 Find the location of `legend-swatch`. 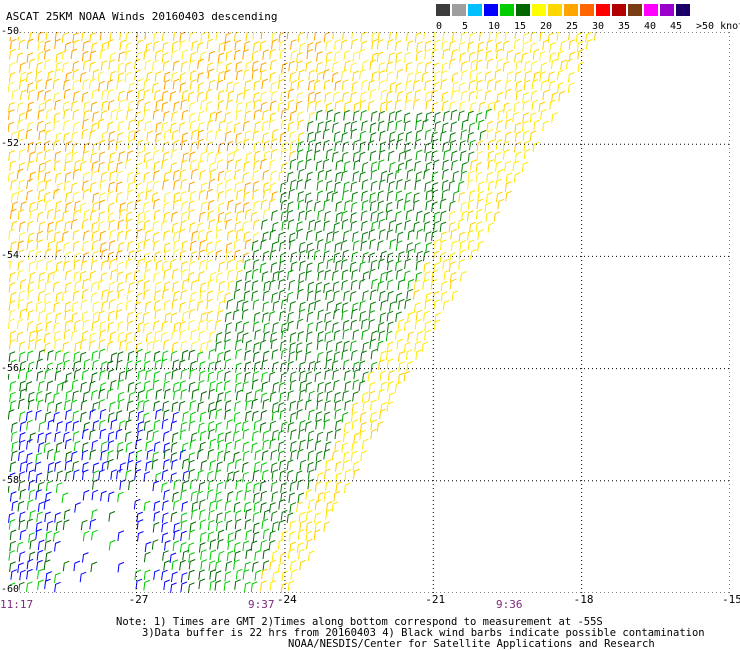

legend-swatch is located at coordinates (523, 10).